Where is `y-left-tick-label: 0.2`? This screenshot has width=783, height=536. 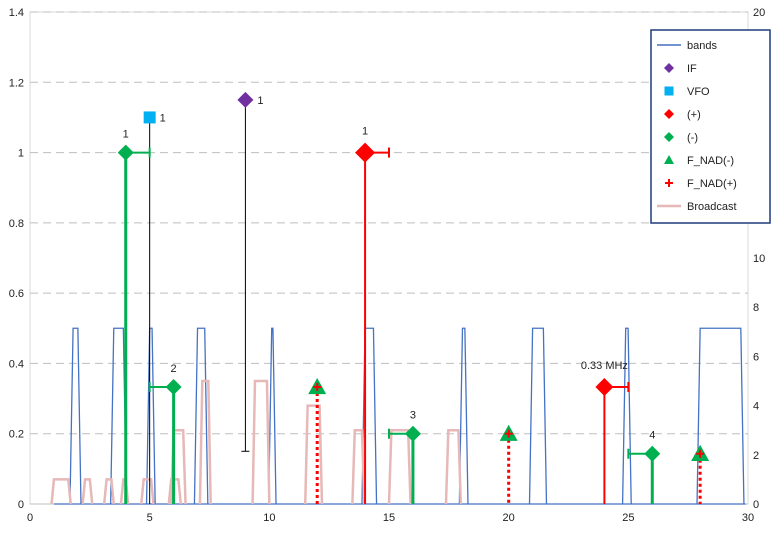 y-left-tick-label: 0.2 is located at coordinates (16, 435).